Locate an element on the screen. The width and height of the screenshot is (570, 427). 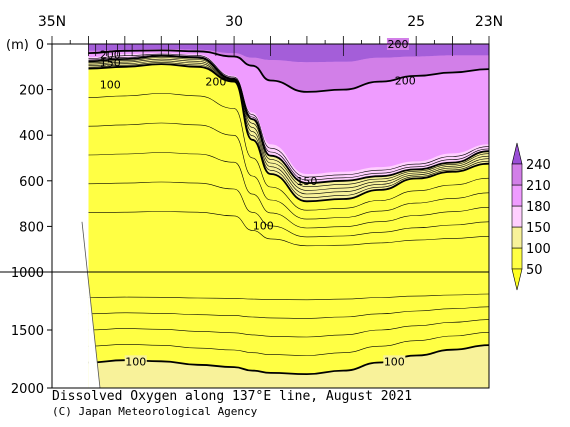
thick-contour-line is located at coordinates (289, 360).